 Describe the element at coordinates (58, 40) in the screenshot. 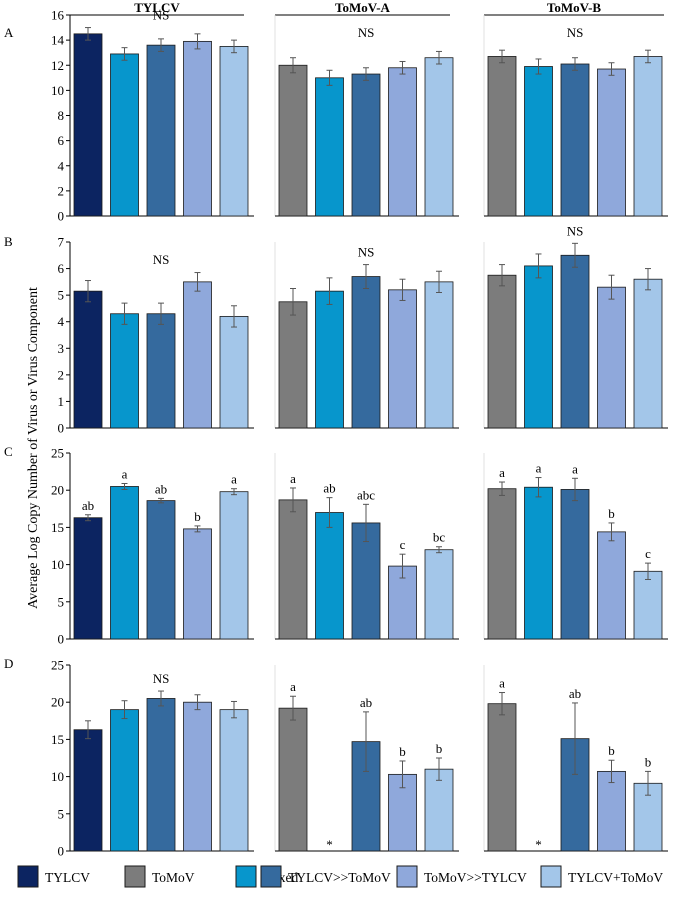

I see `y-tick-label: 14` at that location.